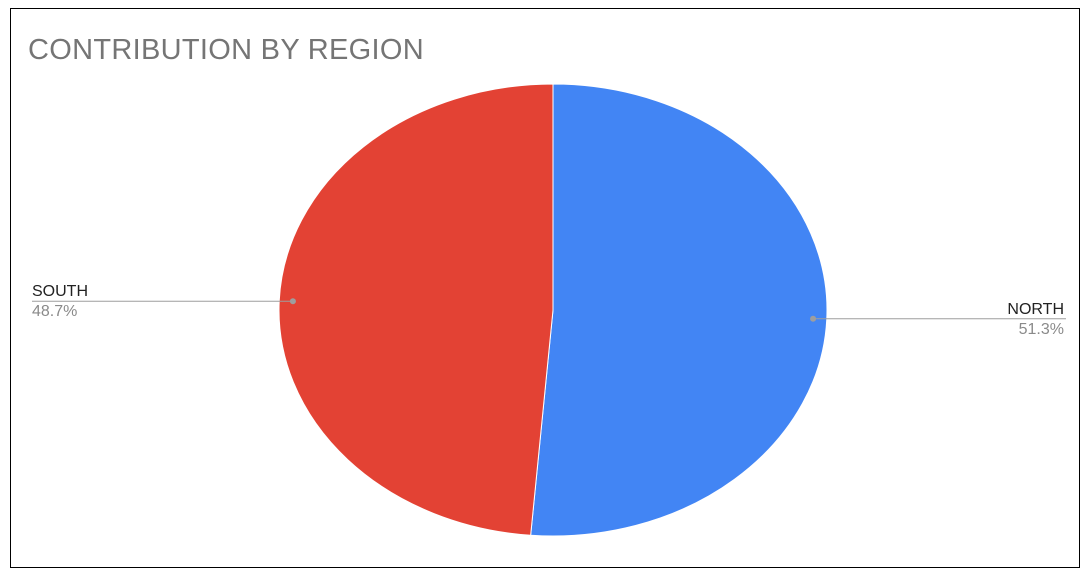 This screenshot has width=1088, height=568. Describe the element at coordinates (60, 291) in the screenshot. I see `slice-label-south: SOUTH` at that location.